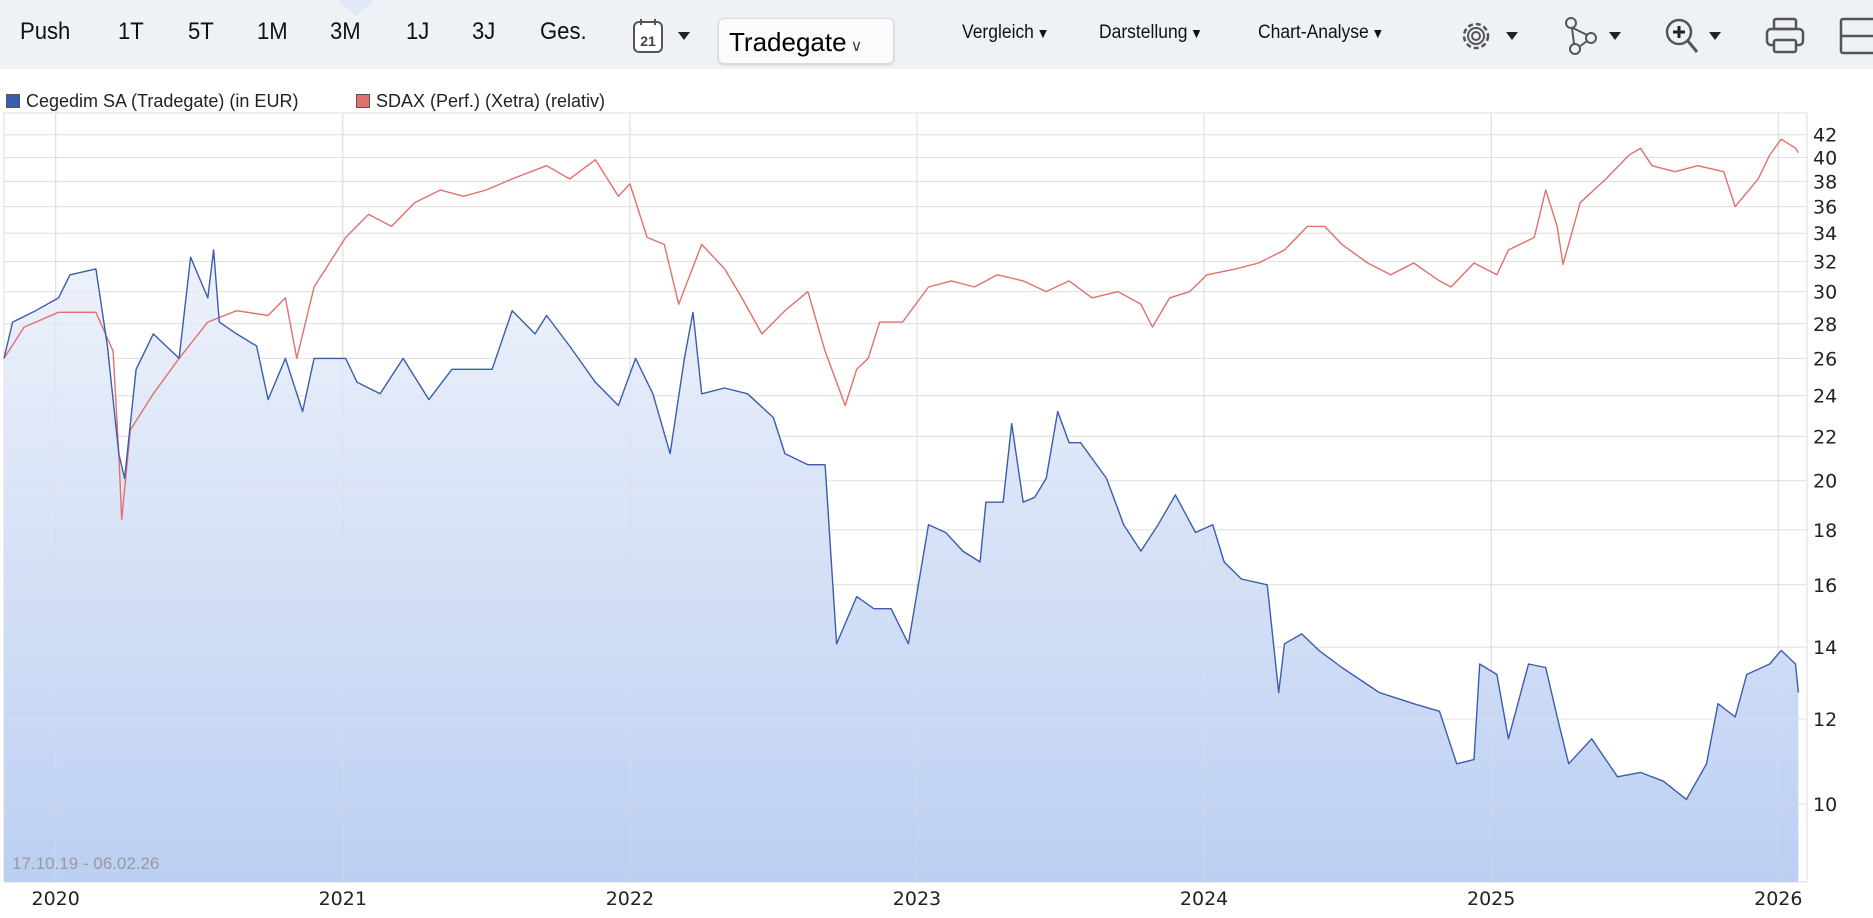 Image resolution: width=1873 pixels, height=918 pixels. Describe the element at coordinates (1825, 293) in the screenshot. I see `y-tick-label: 30` at that location.